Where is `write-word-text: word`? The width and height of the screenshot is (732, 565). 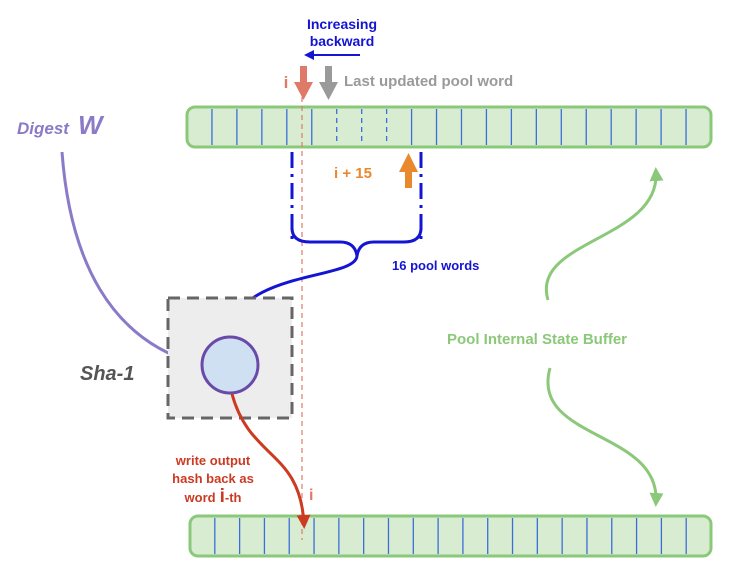
write-word-text: word is located at coordinates (200, 497).